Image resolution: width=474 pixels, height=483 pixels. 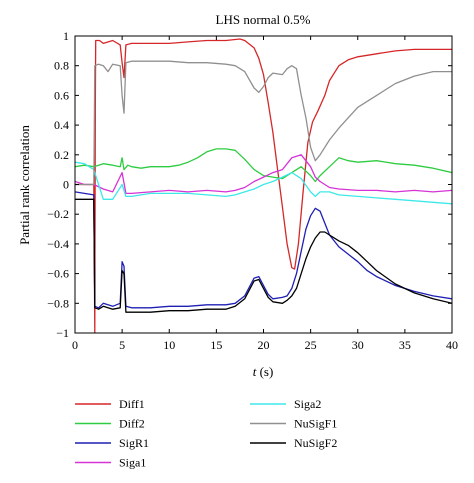 I want to click on y-tick-label: −0.2, so click(x=58, y=214).